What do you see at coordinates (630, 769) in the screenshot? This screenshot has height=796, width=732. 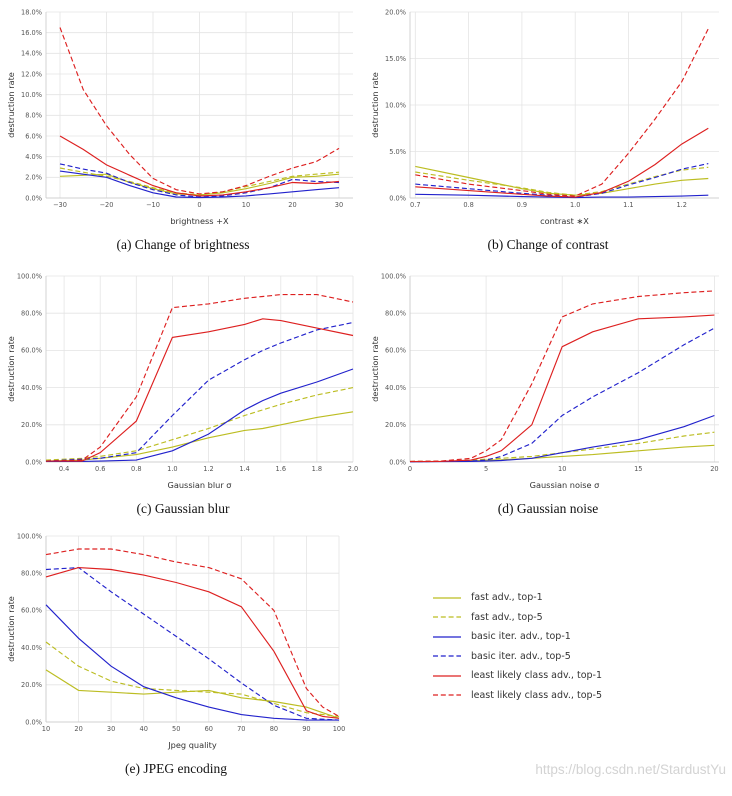 I see `watermark-text: https://blog.csdn.net/StardustYu` at bounding box center [630, 769].